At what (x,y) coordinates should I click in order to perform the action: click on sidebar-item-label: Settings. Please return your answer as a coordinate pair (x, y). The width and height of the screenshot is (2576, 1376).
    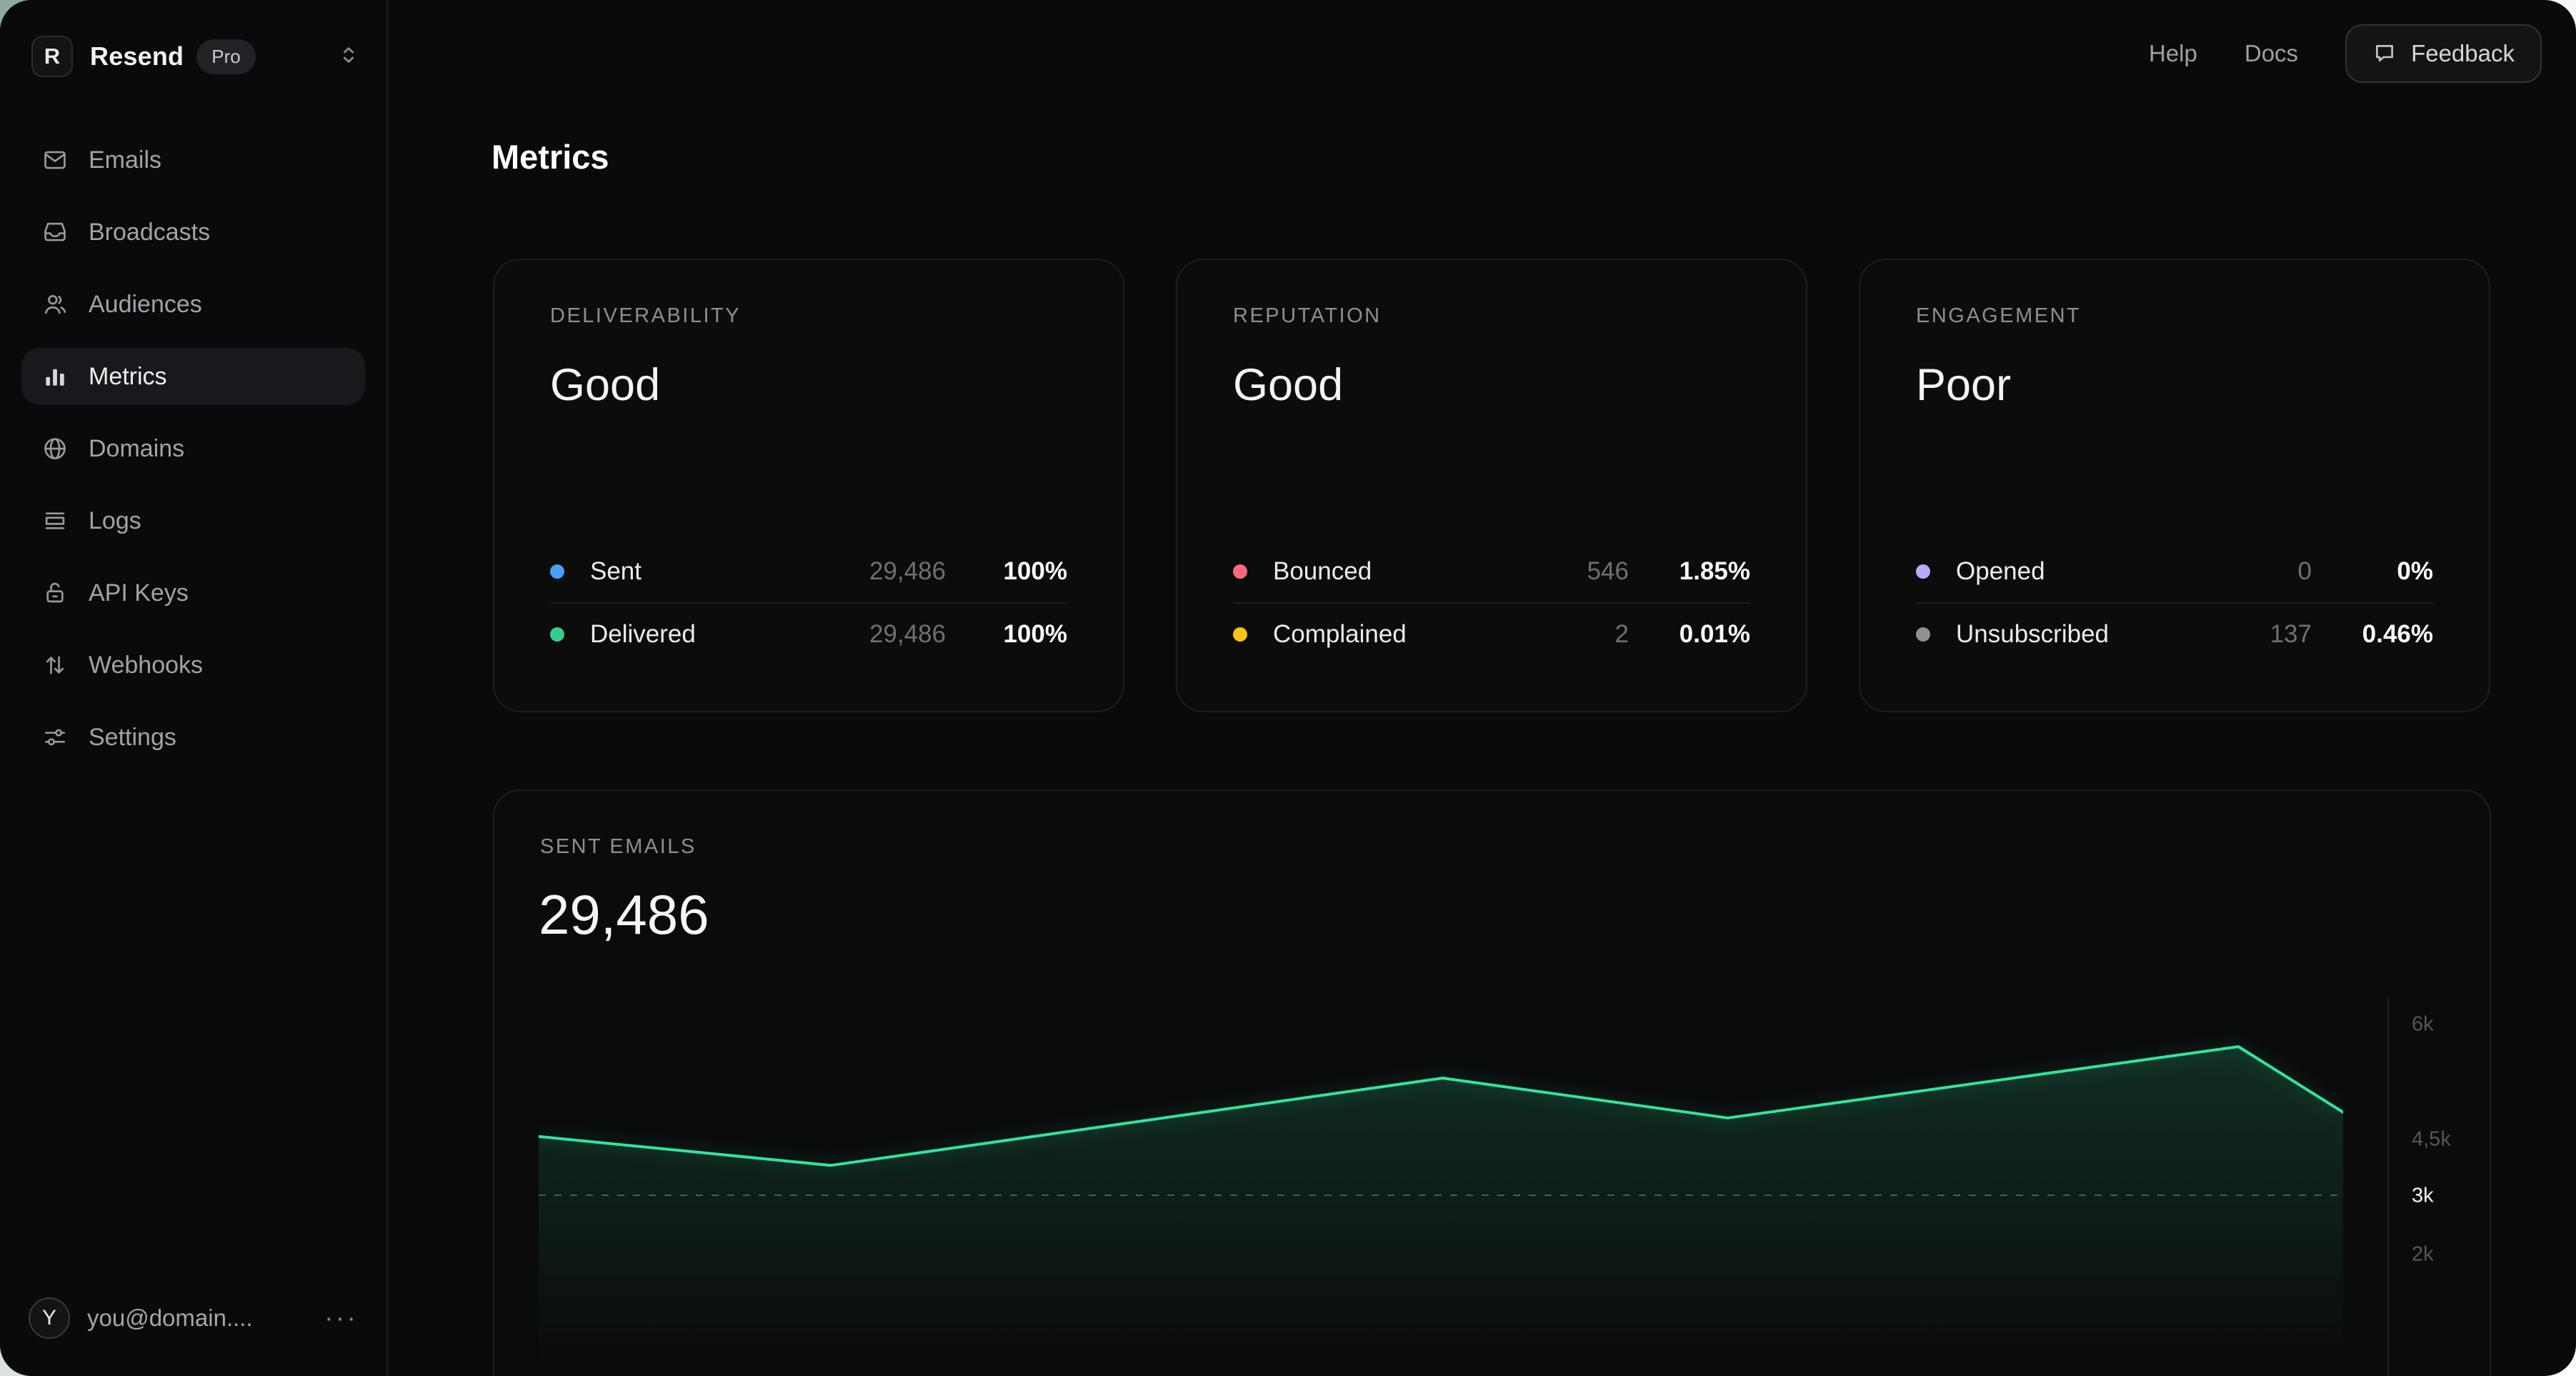
    Looking at the image, I should click on (132, 737).